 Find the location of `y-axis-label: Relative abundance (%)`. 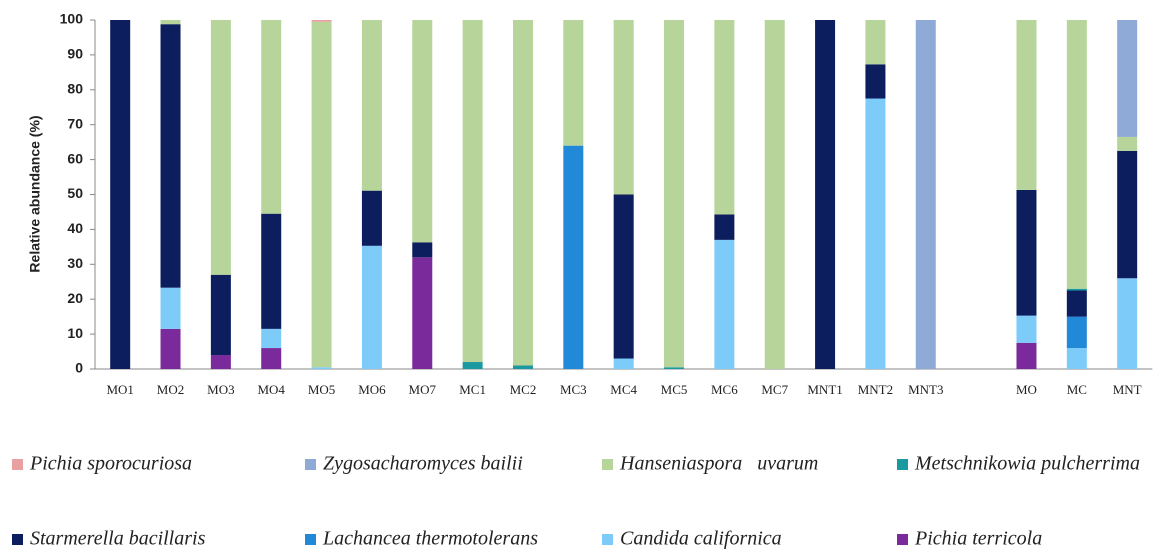

y-axis-label: Relative abundance (%) is located at coordinates (35, 193).